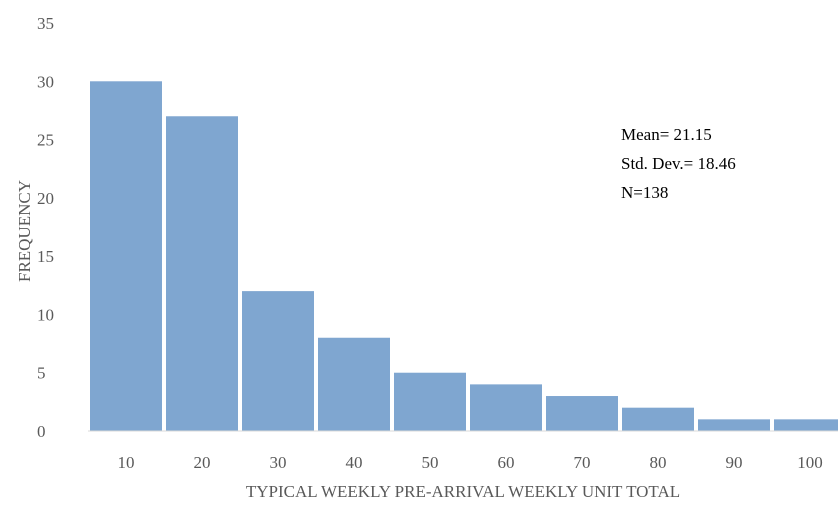  Describe the element at coordinates (582, 462) in the screenshot. I see `x-tick-label: 70` at that location.